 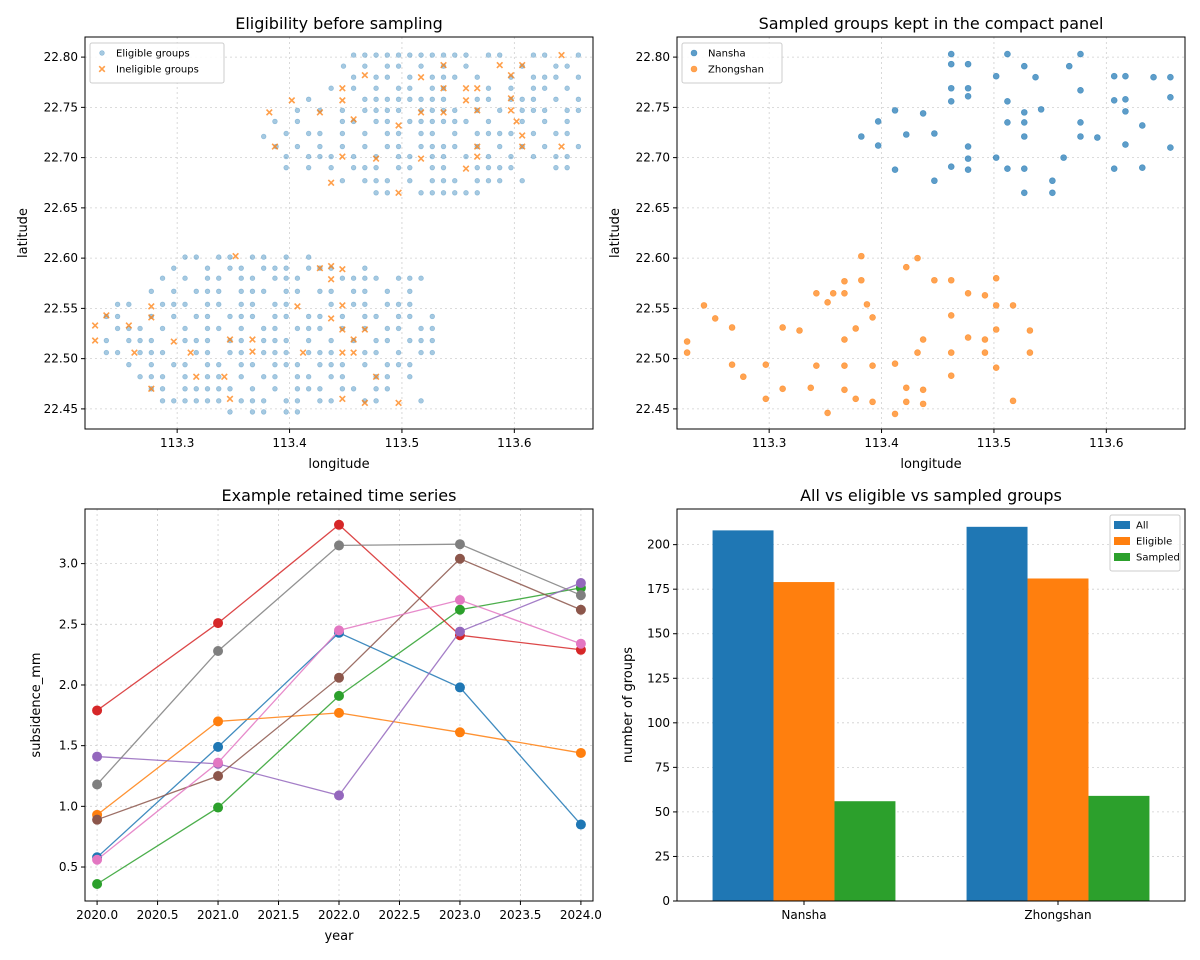 I want to click on chart-title: Eligibility before sampling, so click(x=339, y=23).